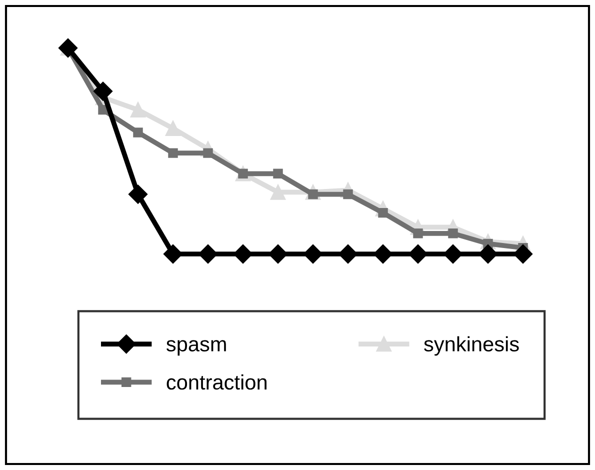 The width and height of the screenshot is (595, 470). Describe the element at coordinates (196, 348) in the screenshot. I see `legend-label: spasm` at that location.